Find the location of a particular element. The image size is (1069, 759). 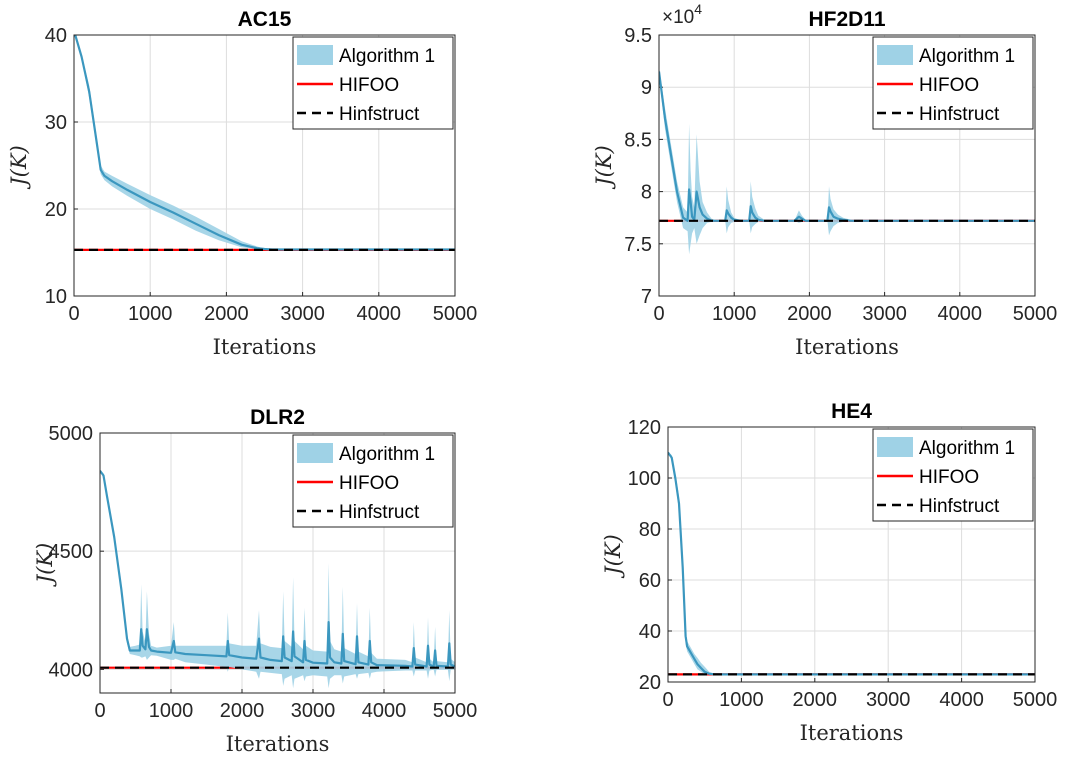

multiplier-exponent: 4 is located at coordinates (698, 9).